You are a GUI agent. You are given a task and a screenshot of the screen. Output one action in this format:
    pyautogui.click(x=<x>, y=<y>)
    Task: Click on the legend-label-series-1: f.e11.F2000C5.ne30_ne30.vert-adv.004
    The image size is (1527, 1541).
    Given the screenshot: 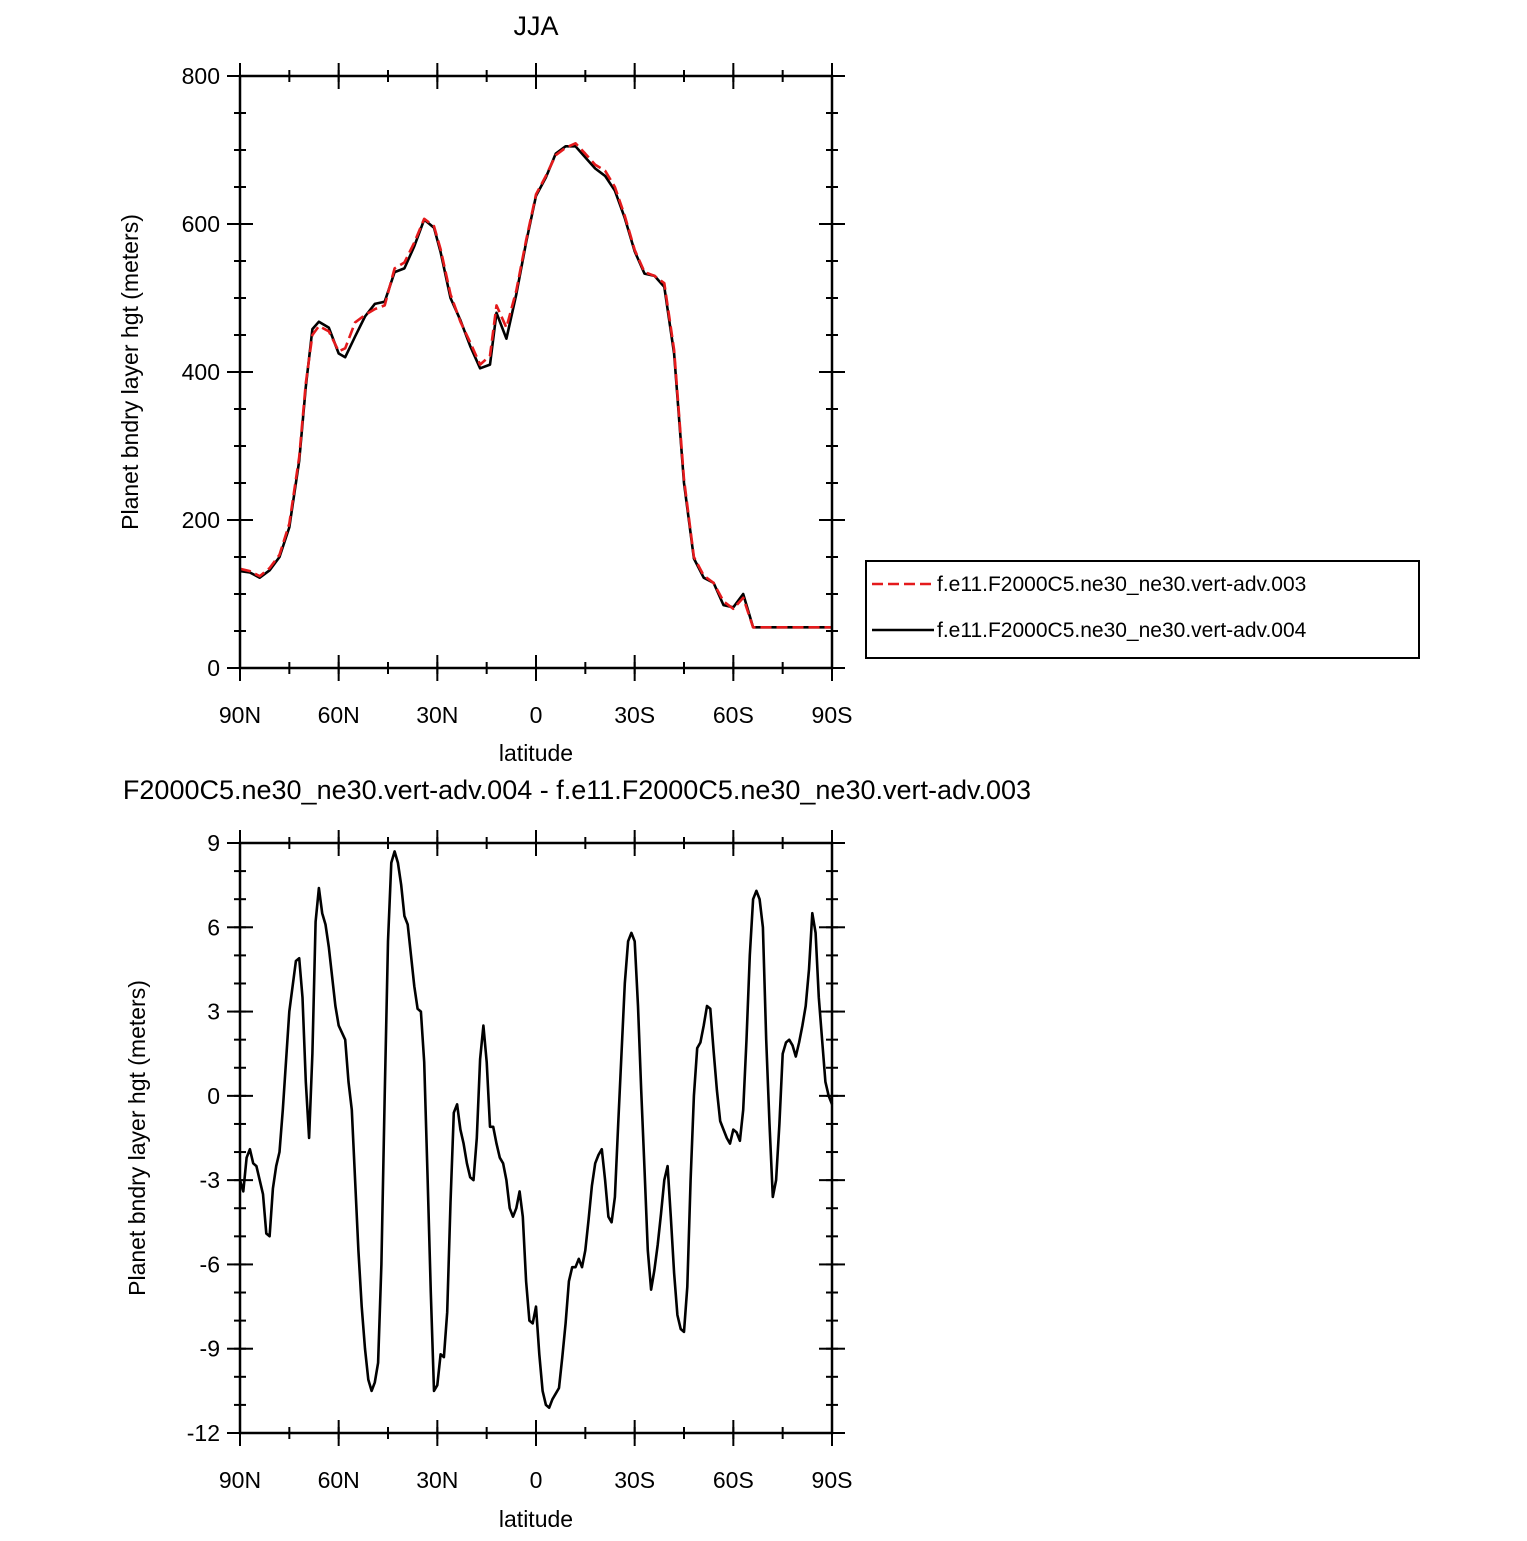 What is the action you would take?
    pyautogui.click(x=1122, y=630)
    